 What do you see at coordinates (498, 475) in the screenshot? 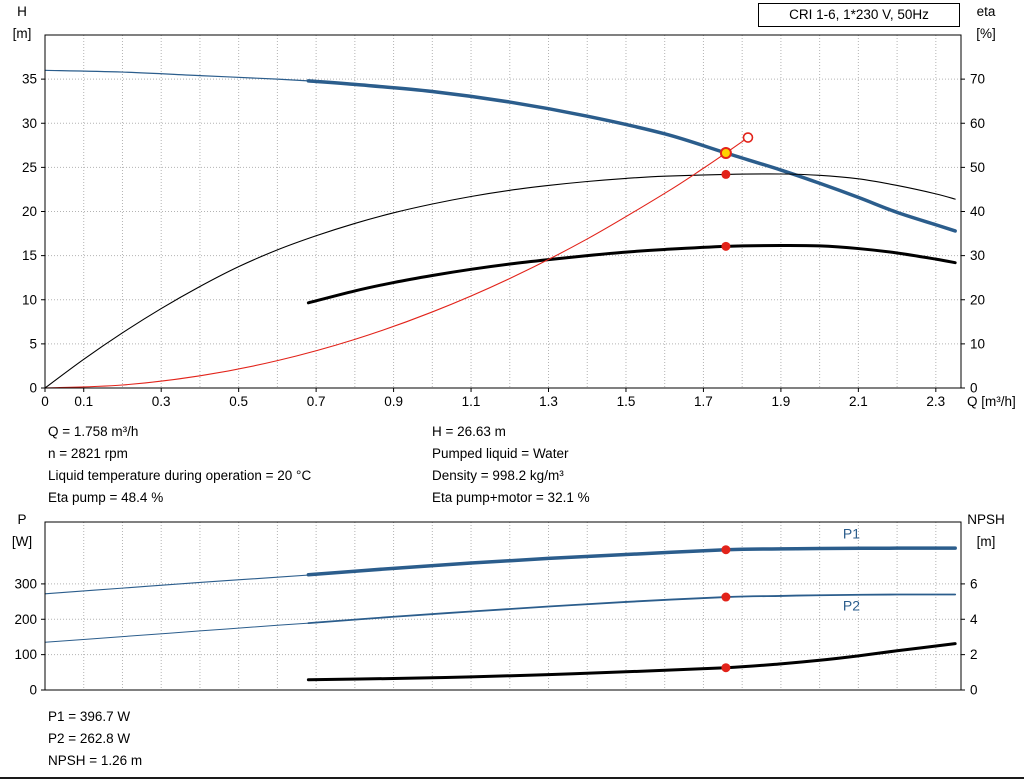
I see `info-line-density: Density = 998.2 kg/m³` at bounding box center [498, 475].